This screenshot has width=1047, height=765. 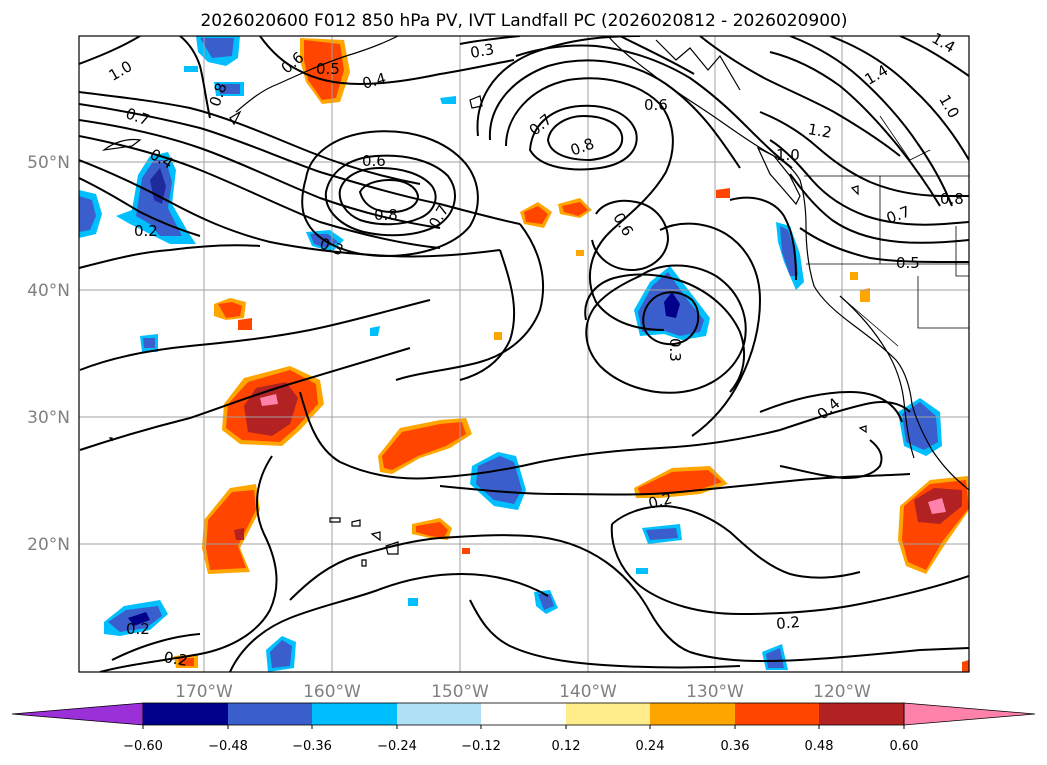 I want to click on colorbar-ticks, so click(x=523, y=727).